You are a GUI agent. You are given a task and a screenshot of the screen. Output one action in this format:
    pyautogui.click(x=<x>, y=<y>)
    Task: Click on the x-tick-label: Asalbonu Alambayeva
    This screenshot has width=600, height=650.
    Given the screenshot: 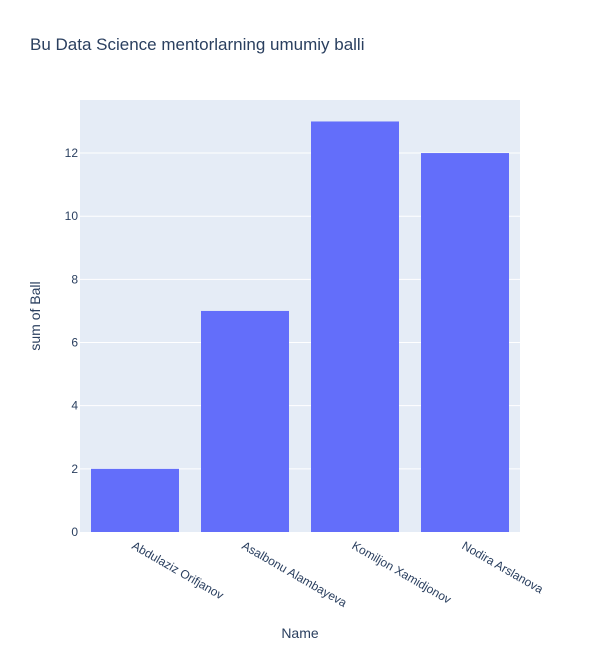 What is the action you would take?
    pyautogui.click(x=295, y=574)
    